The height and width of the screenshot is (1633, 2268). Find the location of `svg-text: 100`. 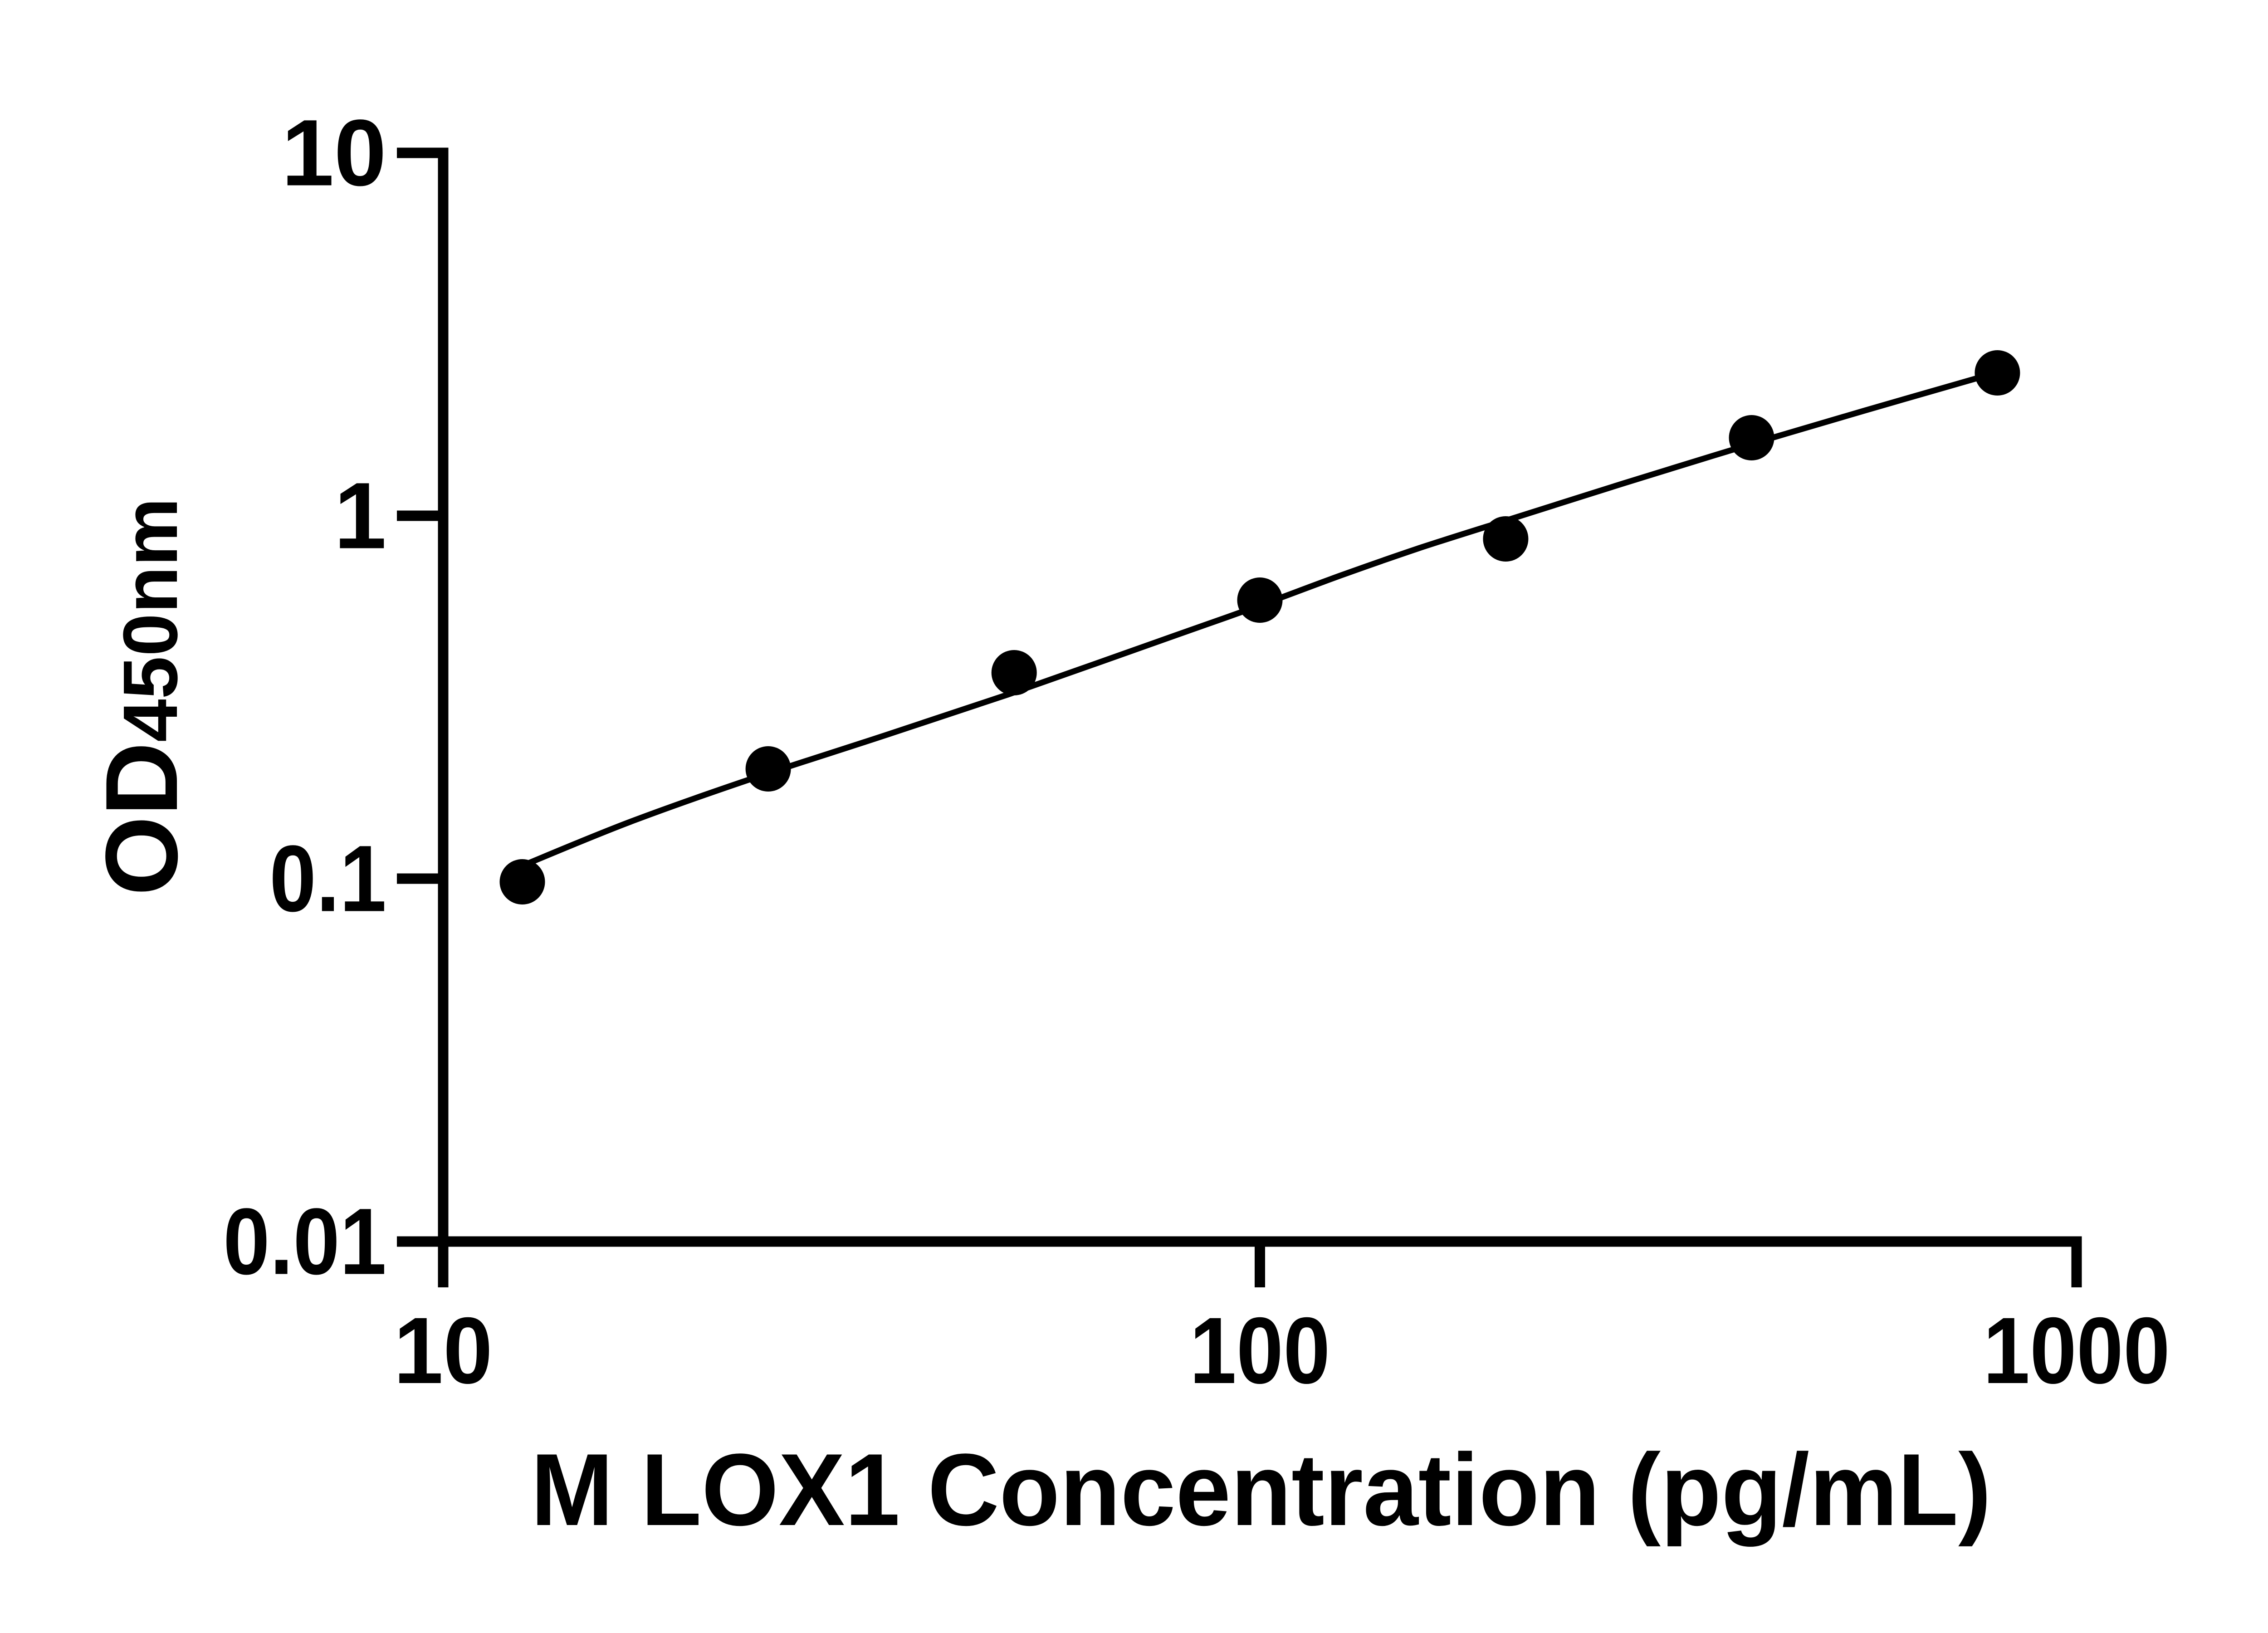

svg-text: 100 is located at coordinates (1260, 1350).